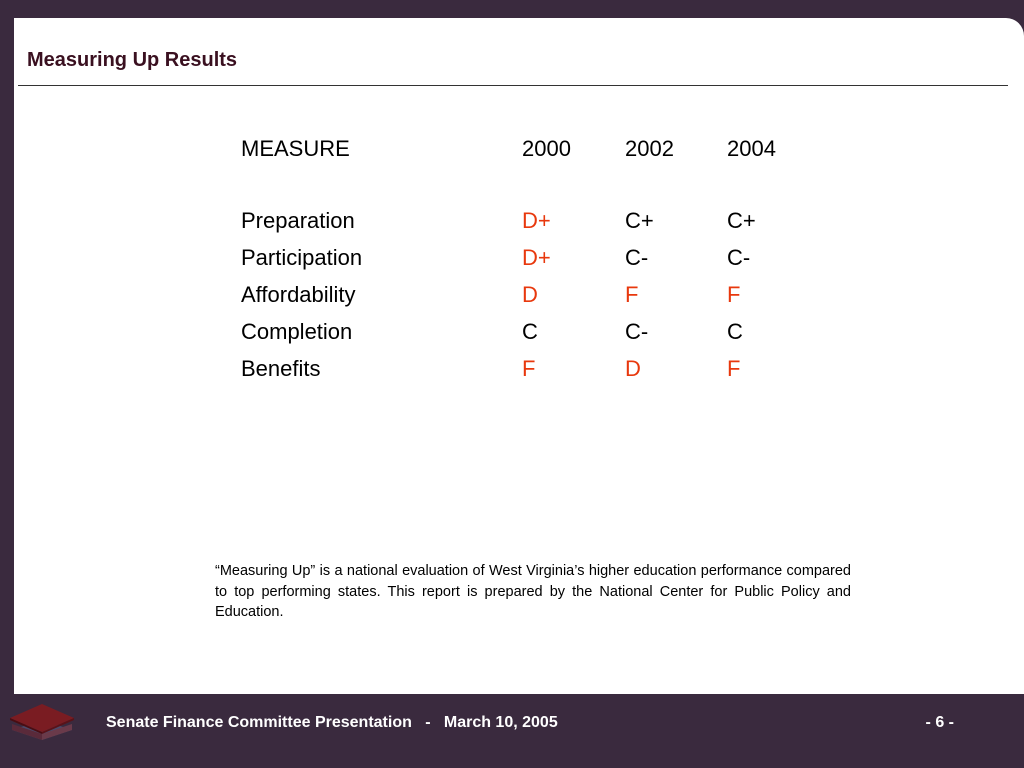 Image resolution: width=1024 pixels, height=768 pixels. What do you see at coordinates (632, 294) in the screenshot?
I see `grade-2002: F` at bounding box center [632, 294].